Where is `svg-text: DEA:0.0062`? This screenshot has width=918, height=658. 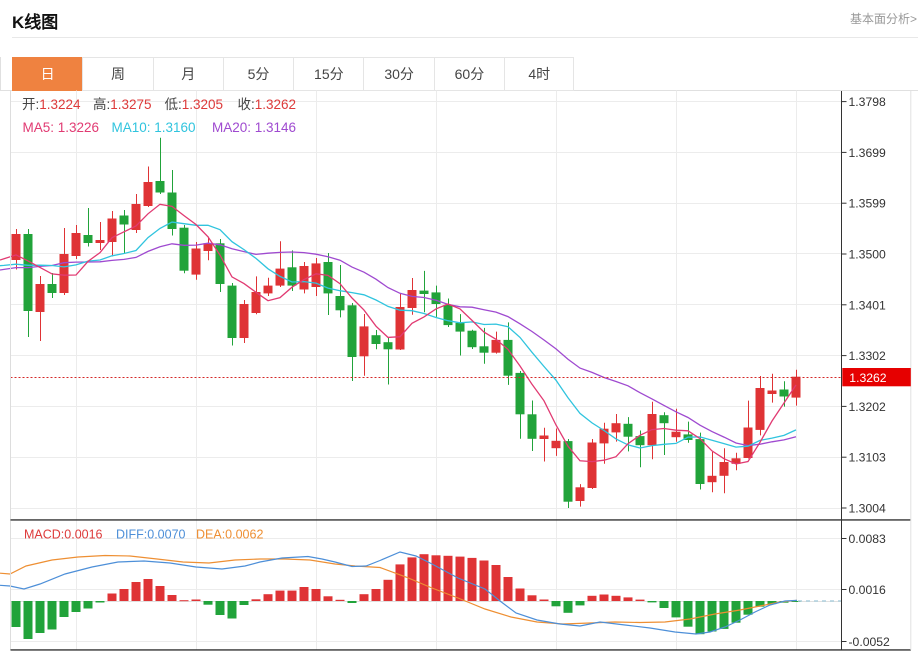
svg-text: DEA:0.0062 is located at coordinates (229, 535).